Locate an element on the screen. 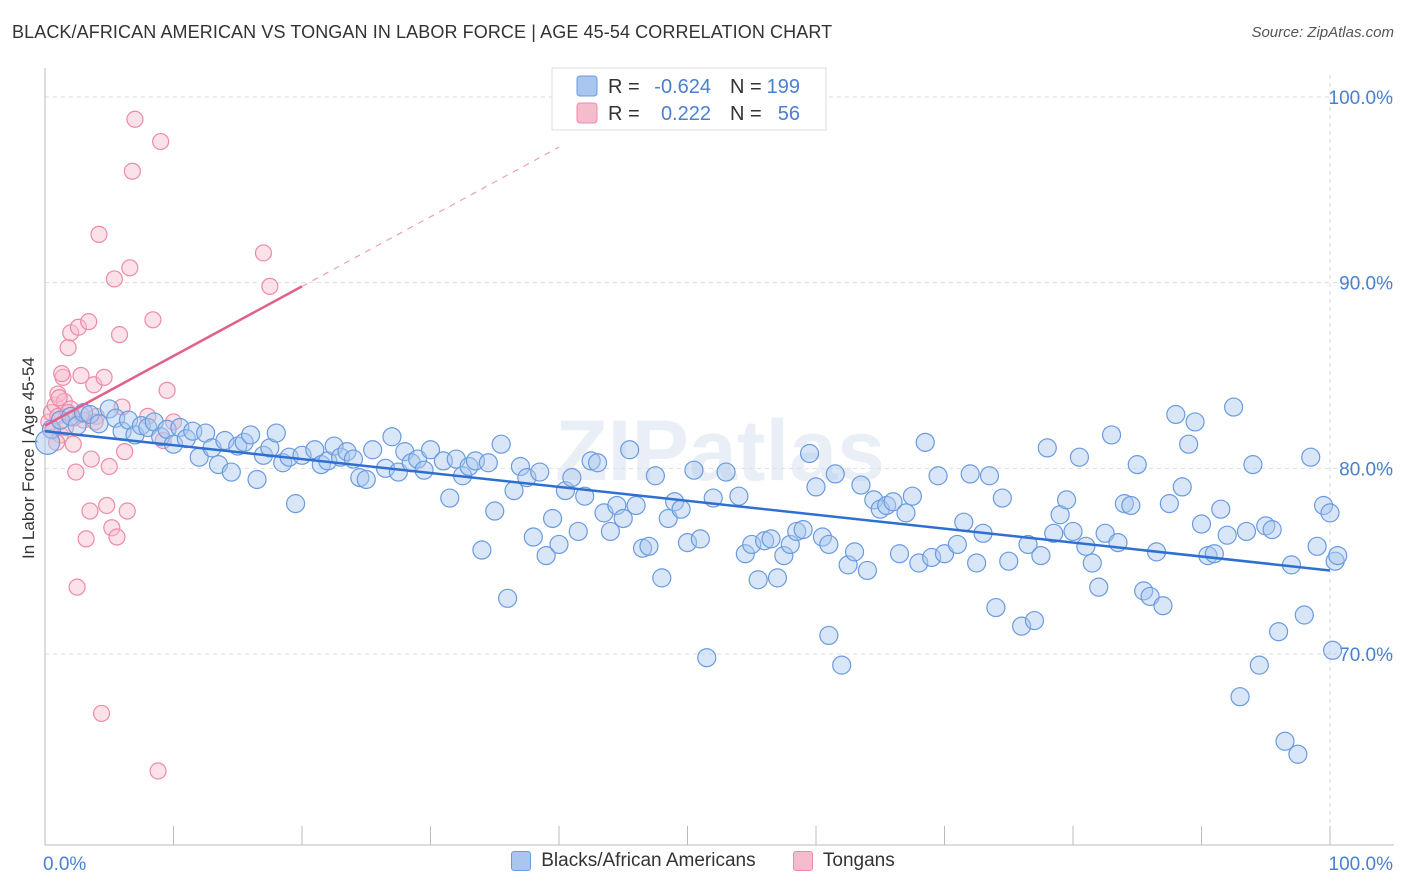 This screenshot has height=892, width=1406. stats-n-value: 199 is located at coordinates (783, 87).